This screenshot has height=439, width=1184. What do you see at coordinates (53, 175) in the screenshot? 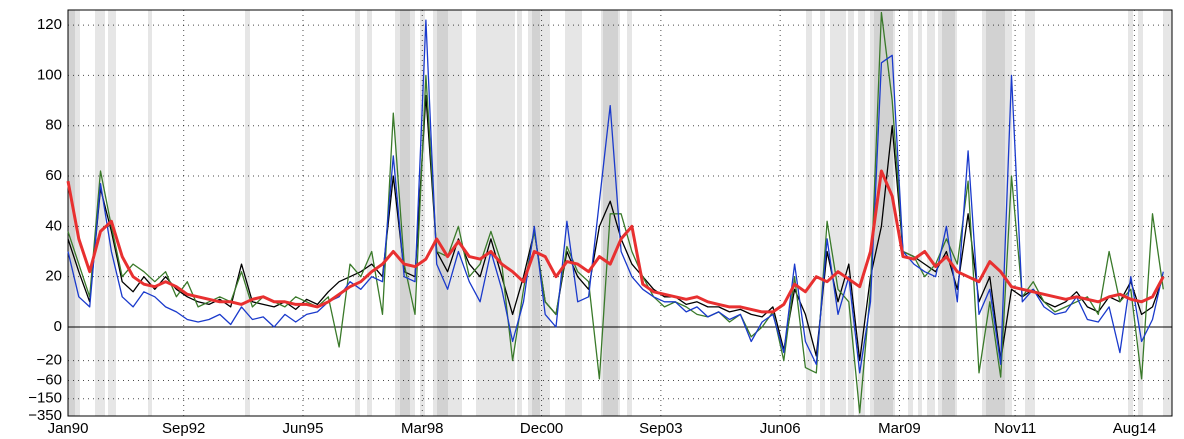
I see `y-tick-label: 60` at bounding box center [53, 175].